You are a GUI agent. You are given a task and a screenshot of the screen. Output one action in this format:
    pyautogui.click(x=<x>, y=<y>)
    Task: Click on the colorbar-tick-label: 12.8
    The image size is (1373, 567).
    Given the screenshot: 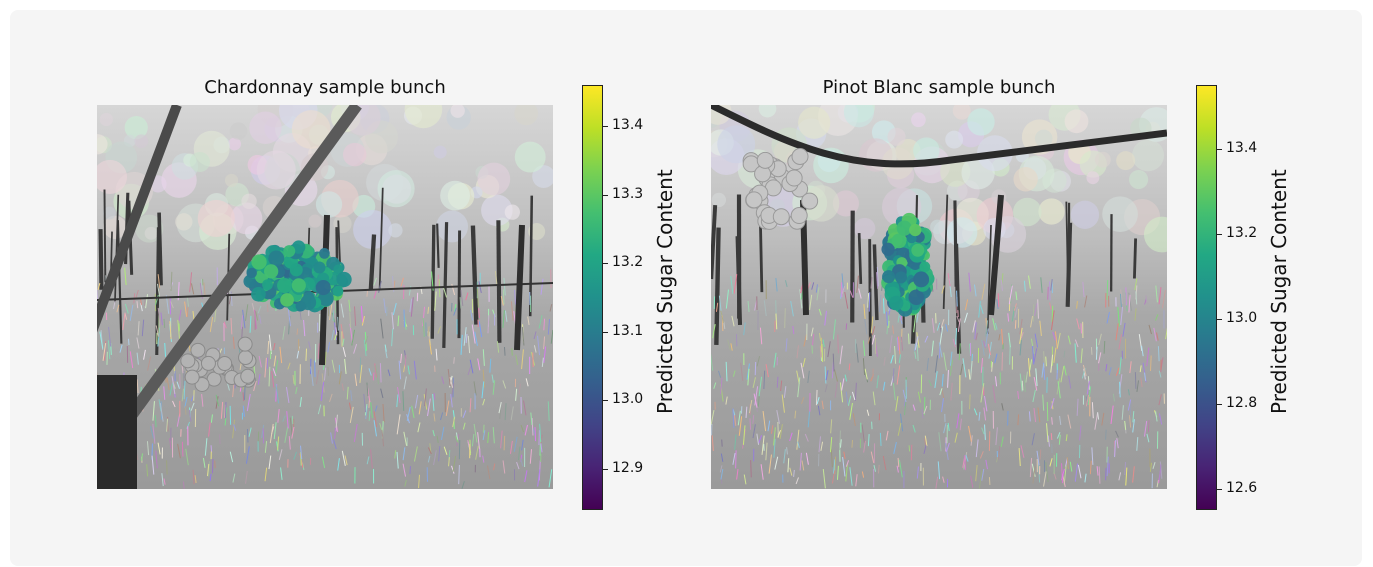 What is the action you would take?
    pyautogui.click(x=1242, y=402)
    